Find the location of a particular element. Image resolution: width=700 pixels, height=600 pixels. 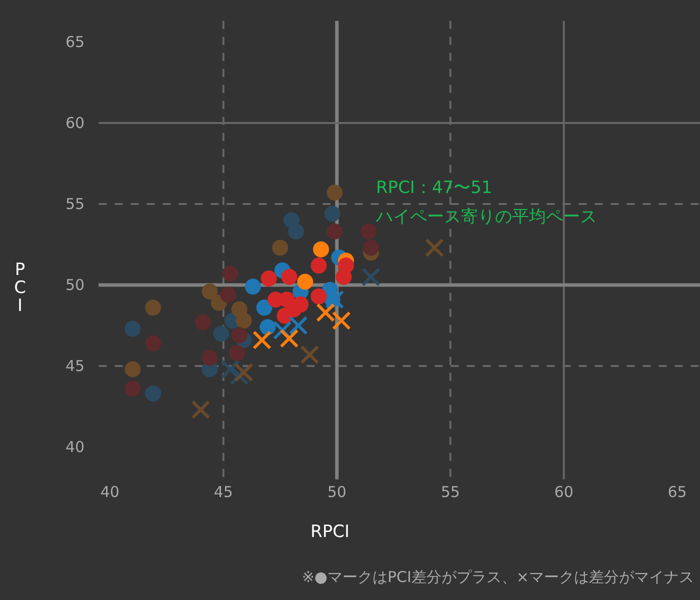

y-tick-label: 65 is located at coordinates (75, 41).